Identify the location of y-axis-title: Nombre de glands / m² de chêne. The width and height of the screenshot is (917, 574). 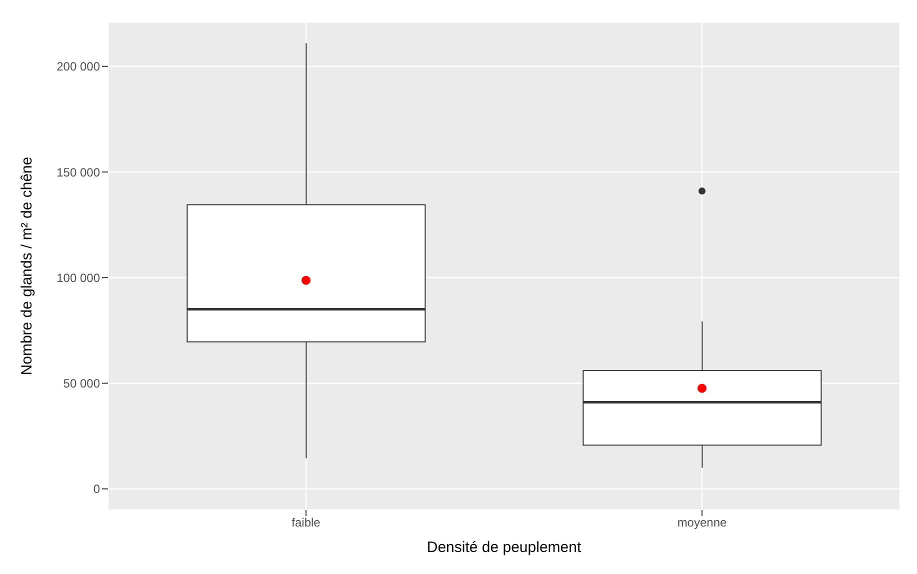
(27, 266).